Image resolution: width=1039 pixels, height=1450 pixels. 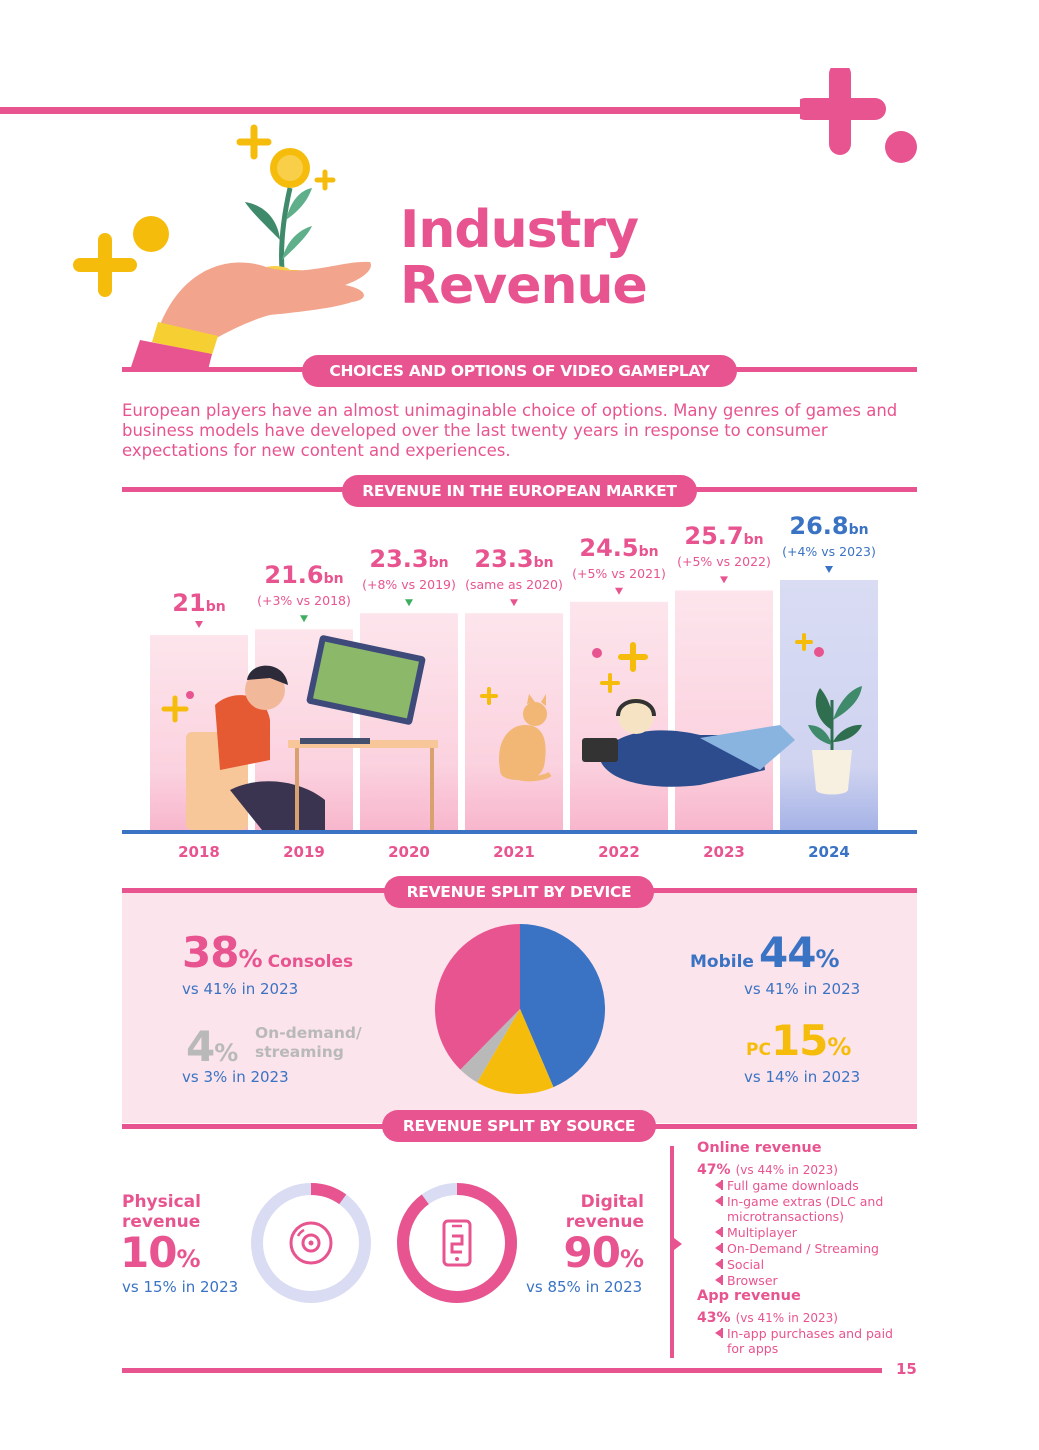 I want to click on online-revenue-item: Social, so click(x=809, y=1264).